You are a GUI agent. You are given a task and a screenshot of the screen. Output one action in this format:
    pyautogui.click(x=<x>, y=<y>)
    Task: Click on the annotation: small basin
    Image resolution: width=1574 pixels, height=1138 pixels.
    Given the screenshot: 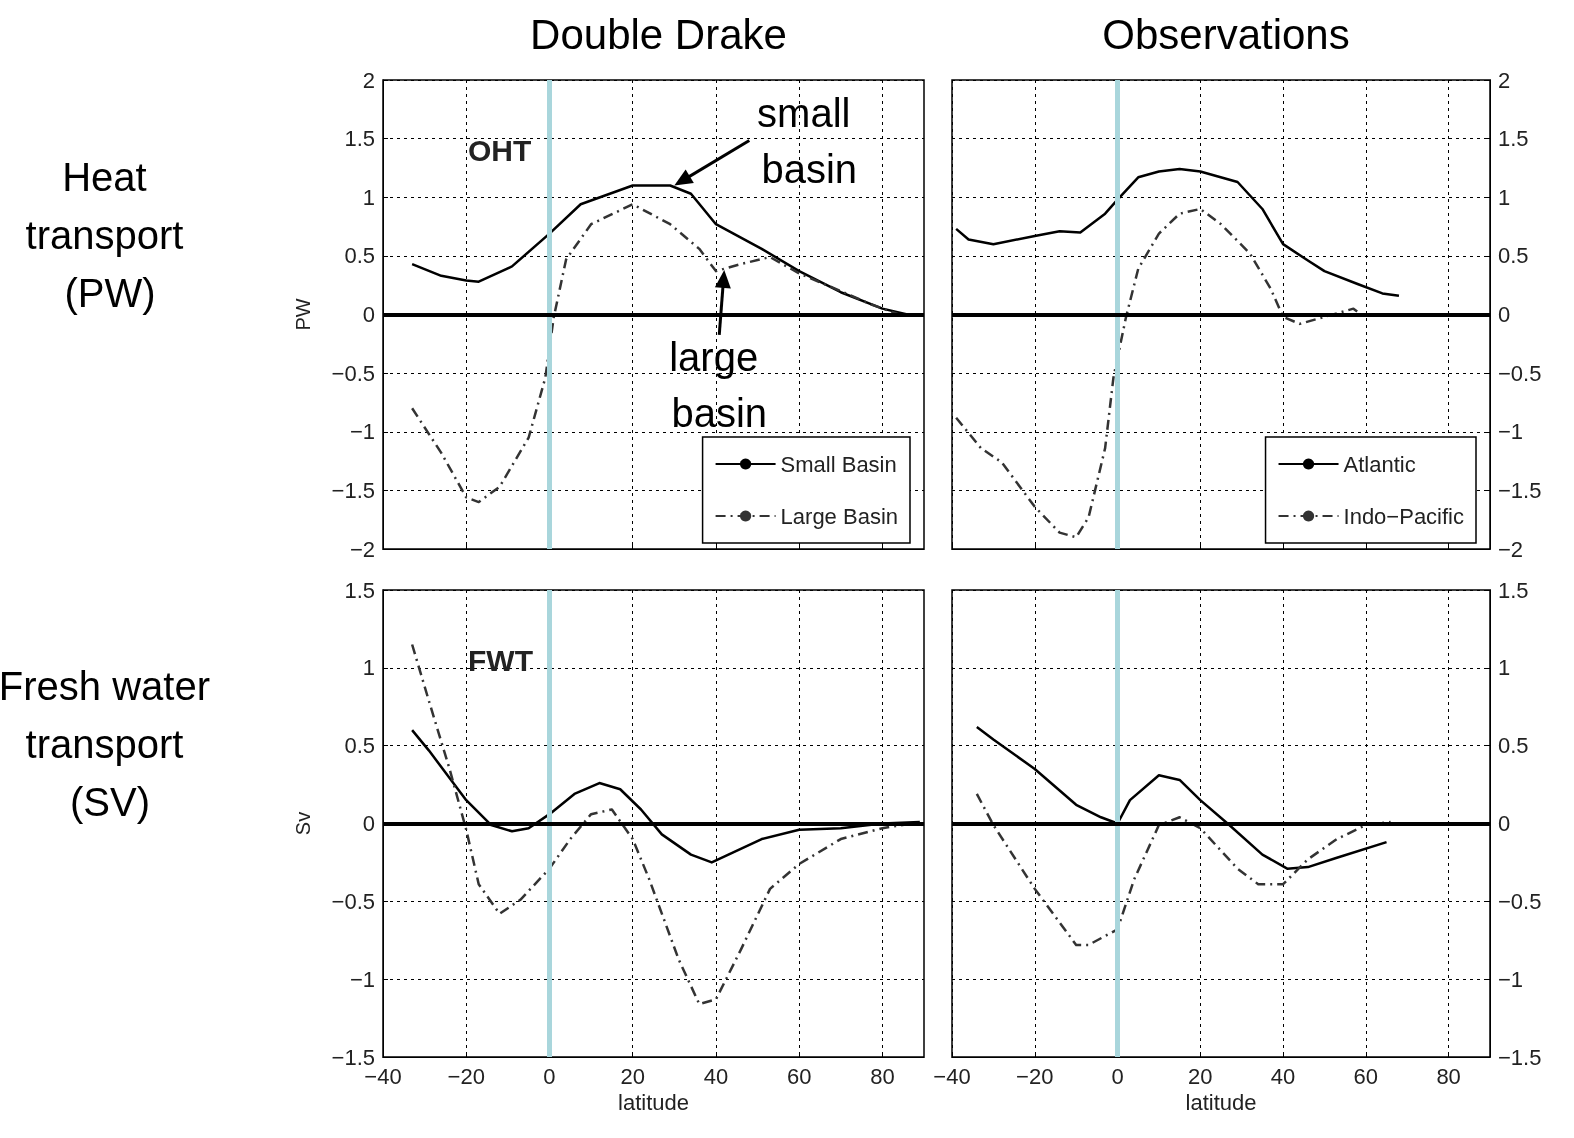 What is the action you would take?
    pyautogui.click(x=809, y=140)
    